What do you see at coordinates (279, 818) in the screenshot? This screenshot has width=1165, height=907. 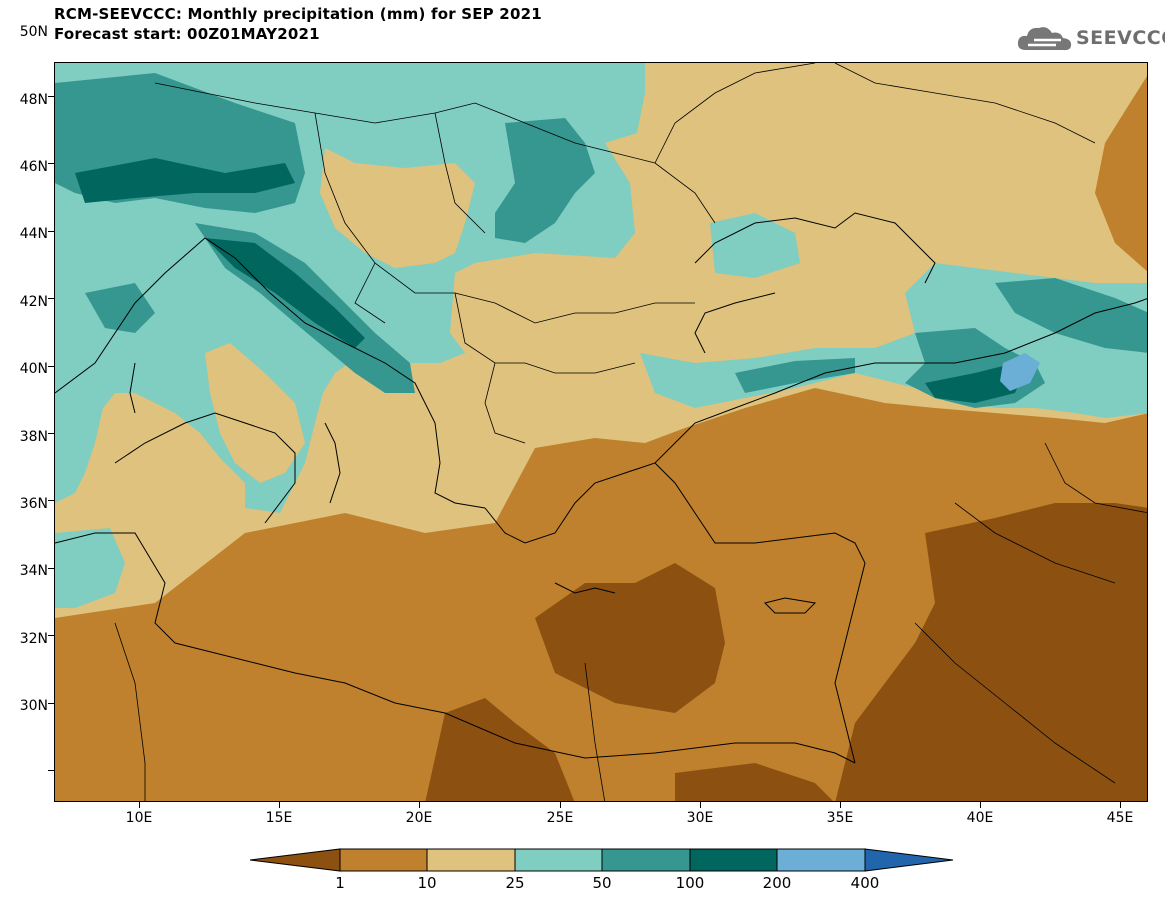 I see `lon-label-15e: 15E` at bounding box center [279, 818].